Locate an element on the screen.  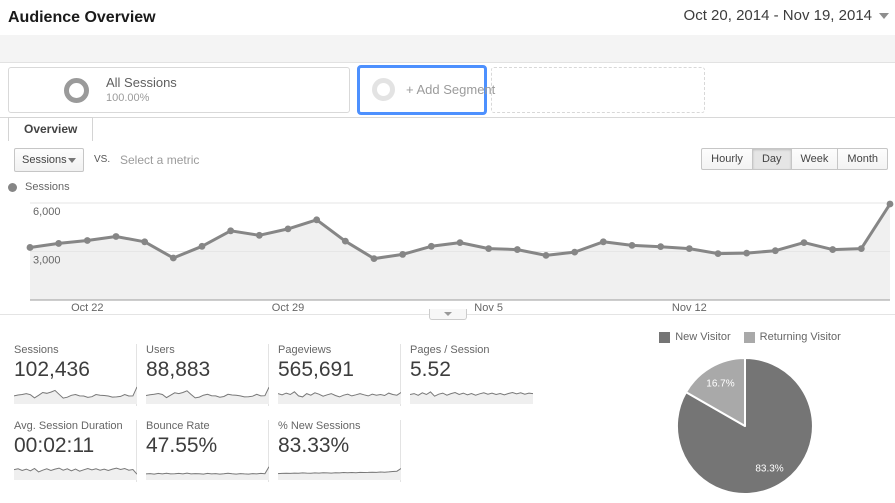
metric-label: % New Sessions is located at coordinates (319, 426).